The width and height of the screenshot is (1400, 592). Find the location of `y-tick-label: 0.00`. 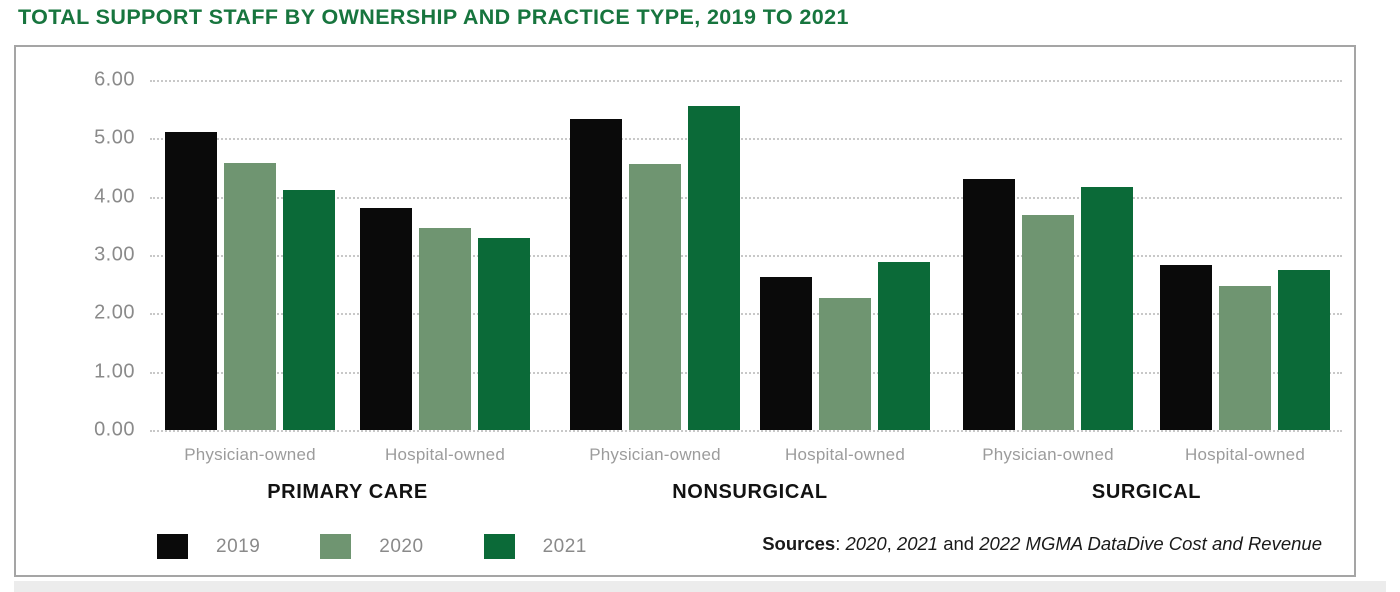

y-tick-label: 0.00 is located at coordinates (114, 429).